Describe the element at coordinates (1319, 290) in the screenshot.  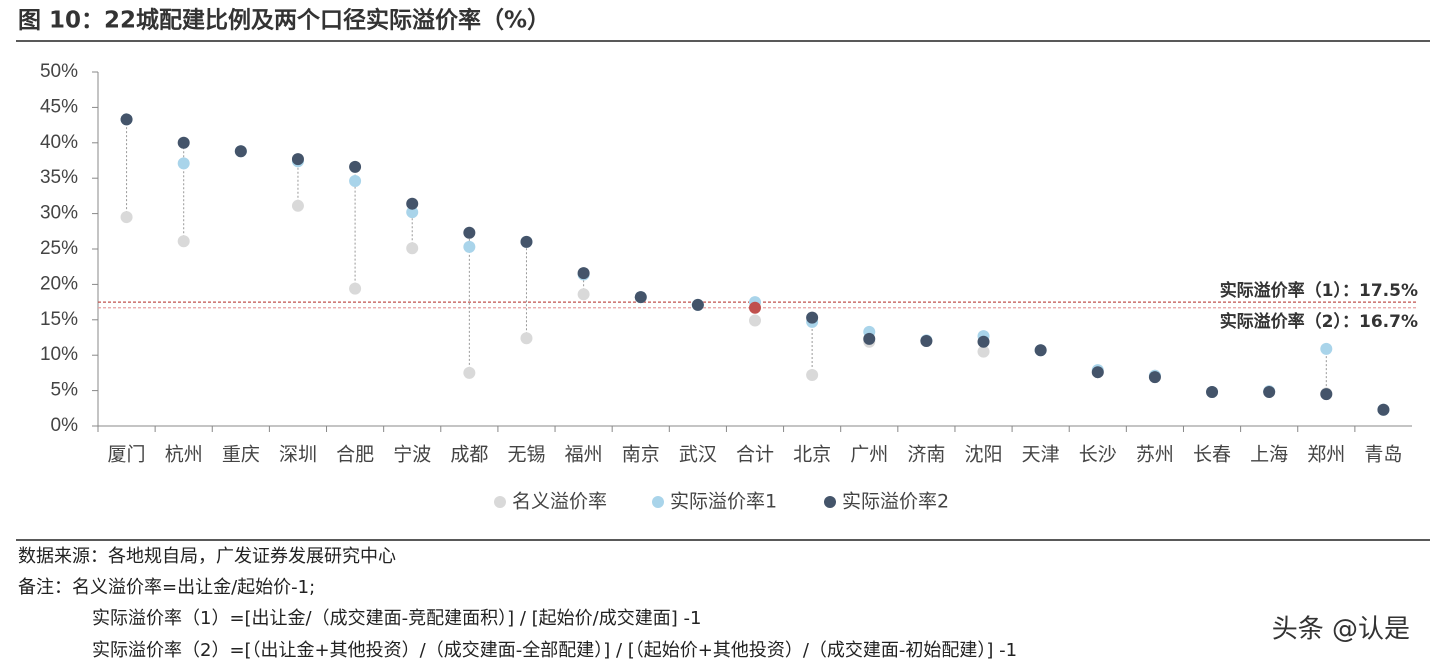
I see `reference-label: 实际溢价率（1）：17.5%` at that location.